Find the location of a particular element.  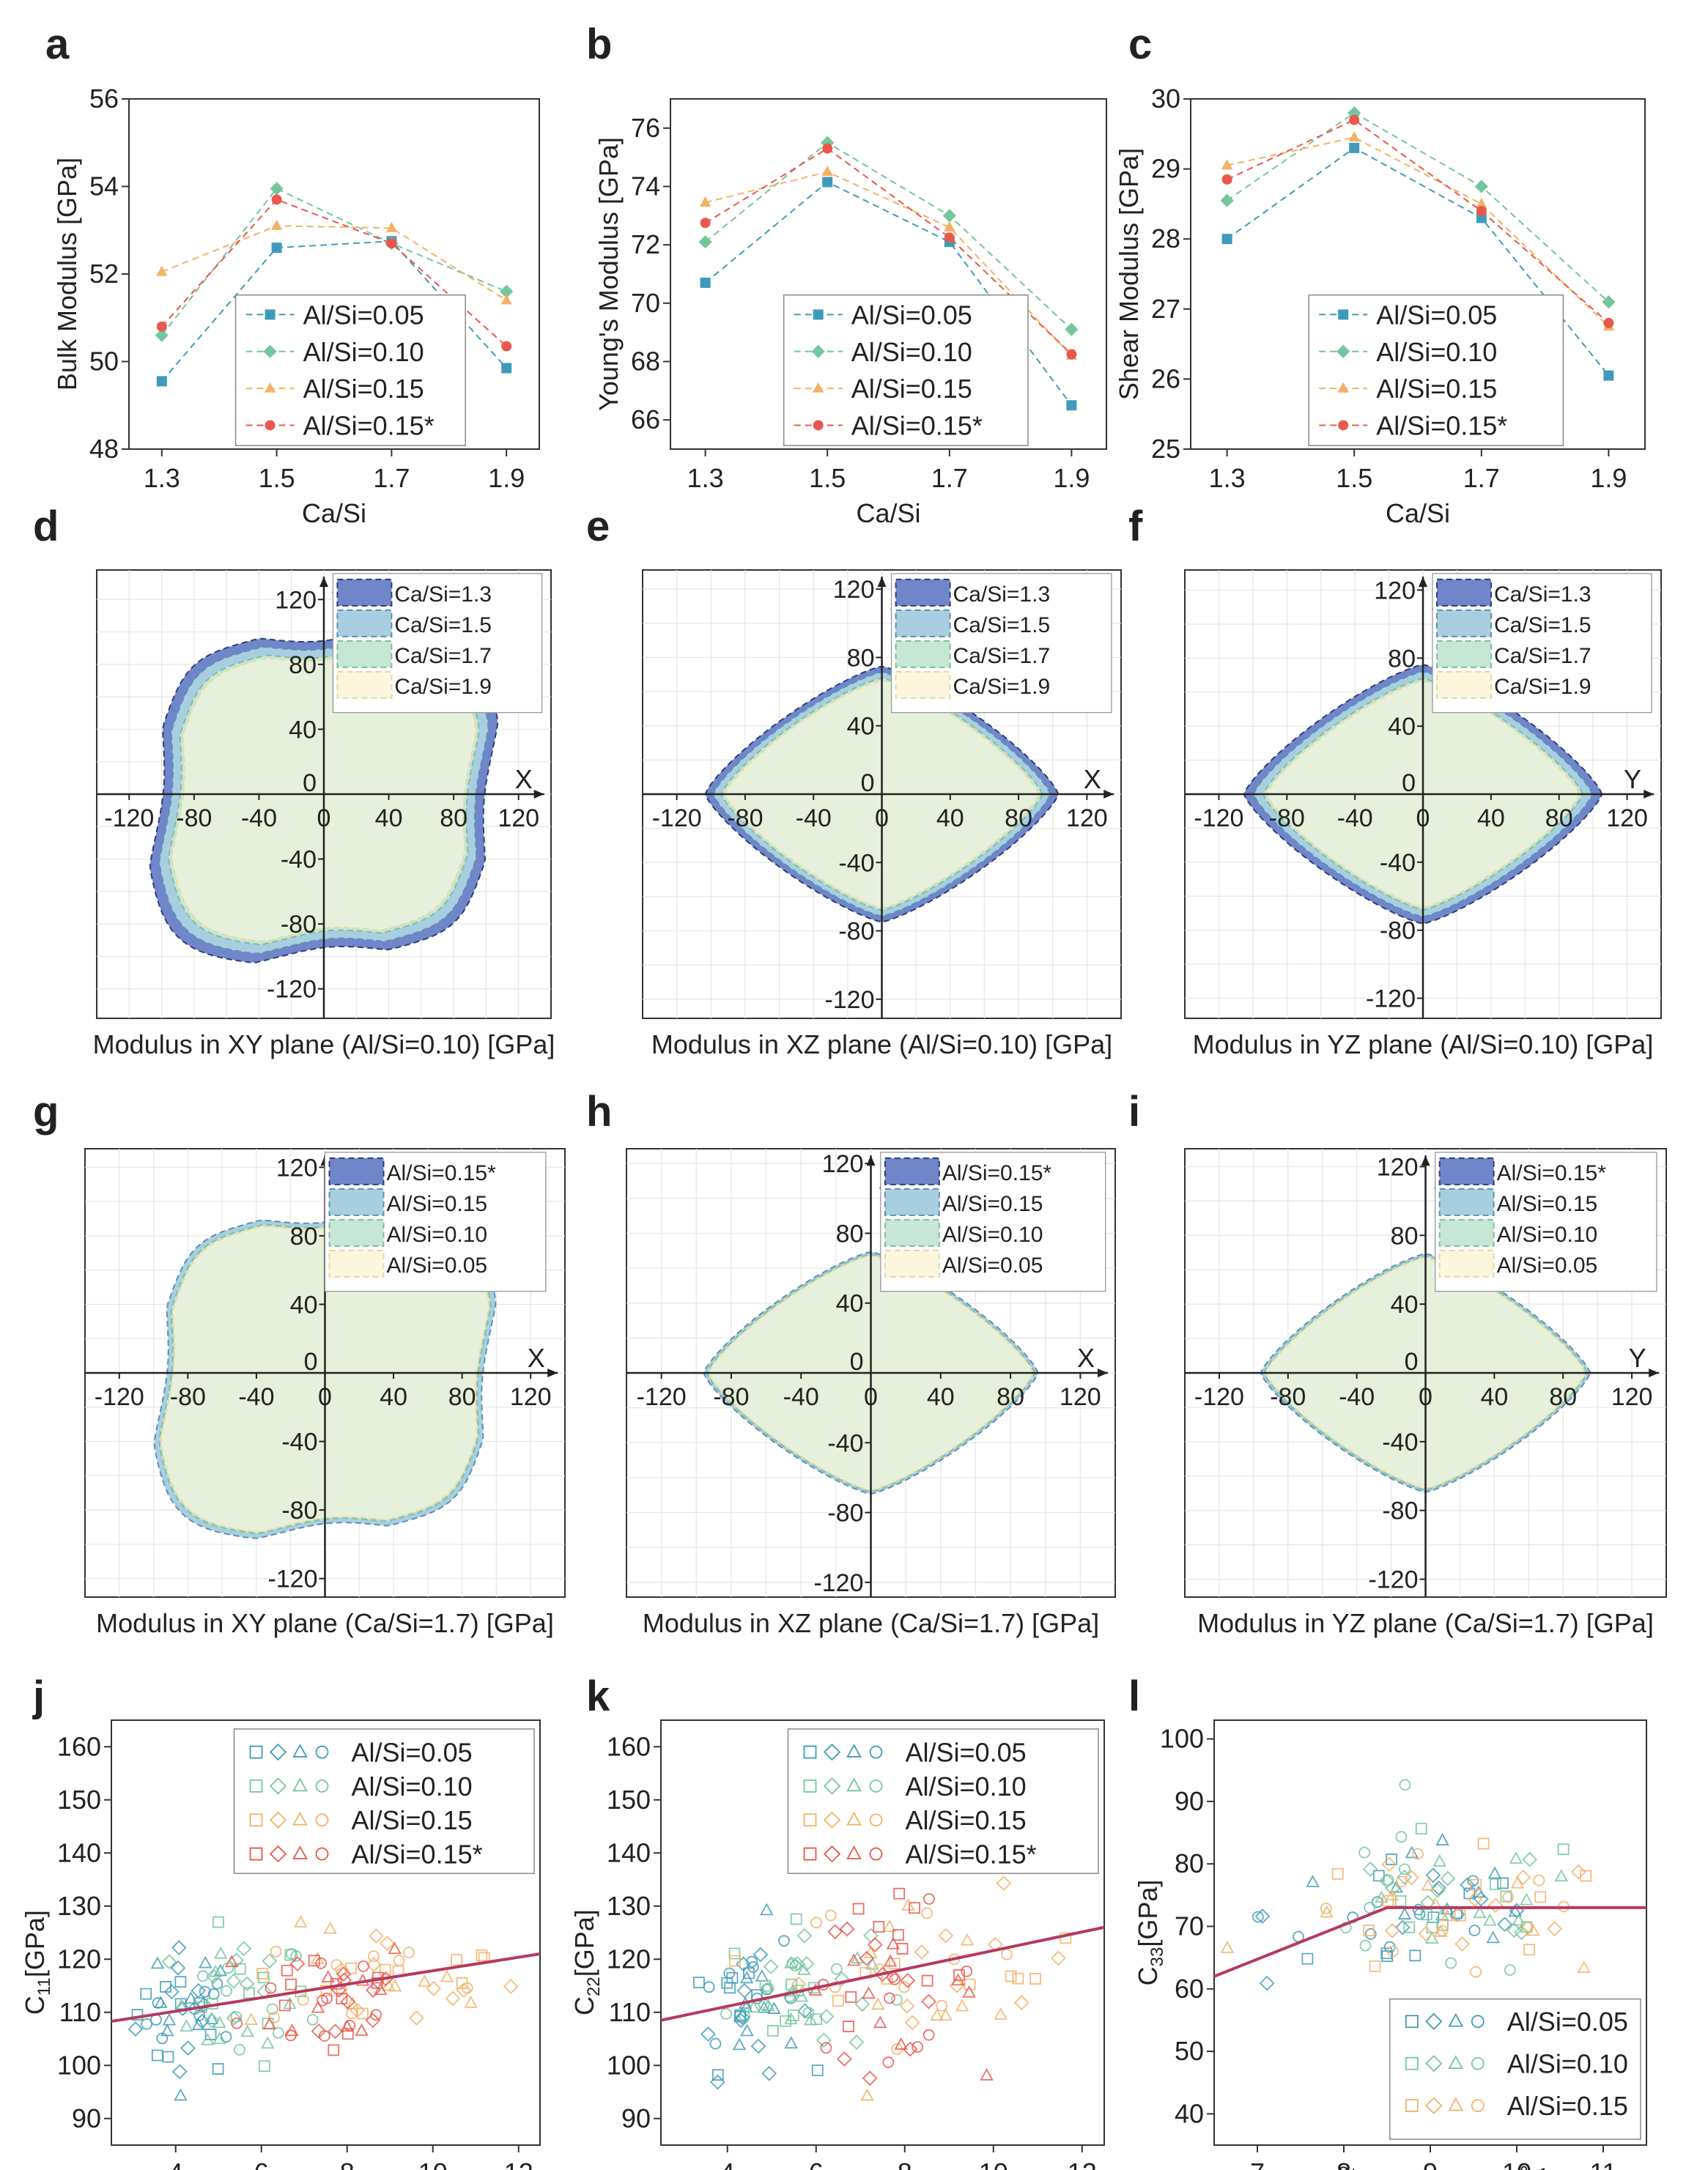

y-tick-label: 150 is located at coordinates (629, 1800).